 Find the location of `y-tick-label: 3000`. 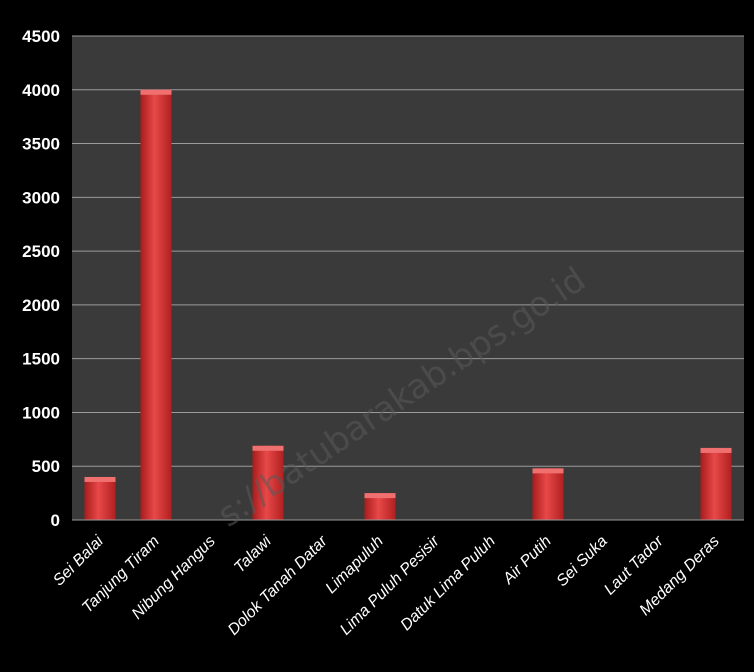

y-tick-label: 3000 is located at coordinates (41, 197).